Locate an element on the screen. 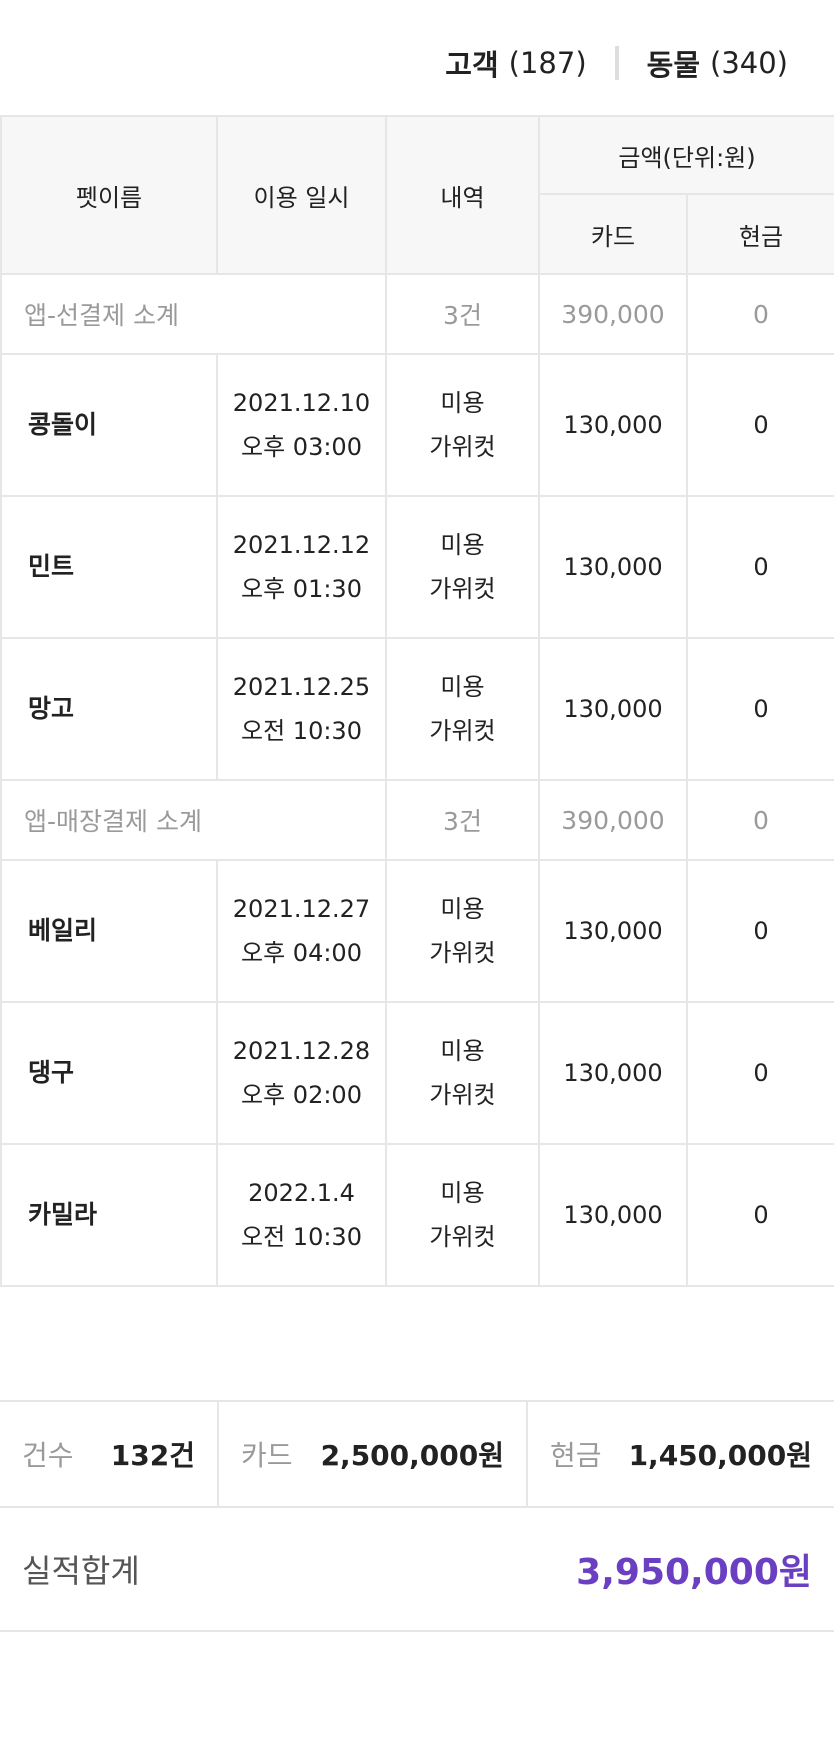  total-cash-cell: 현금 1,450,000원 is located at coordinates (680, 1454).